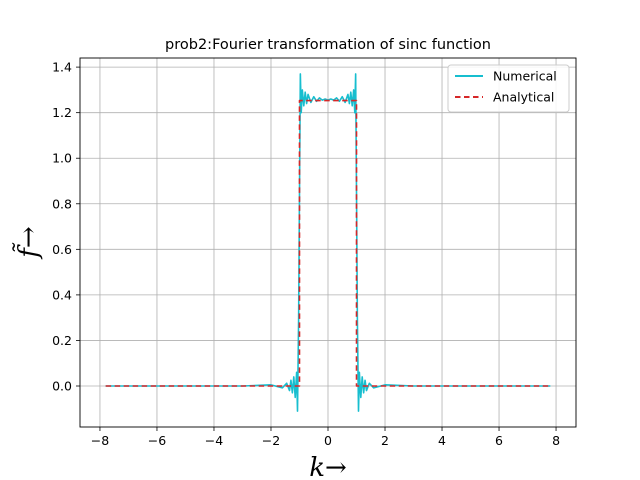 The height and width of the screenshot is (480, 640). What do you see at coordinates (62, 112) in the screenshot?
I see `y-tick-label: 1.2` at bounding box center [62, 112].